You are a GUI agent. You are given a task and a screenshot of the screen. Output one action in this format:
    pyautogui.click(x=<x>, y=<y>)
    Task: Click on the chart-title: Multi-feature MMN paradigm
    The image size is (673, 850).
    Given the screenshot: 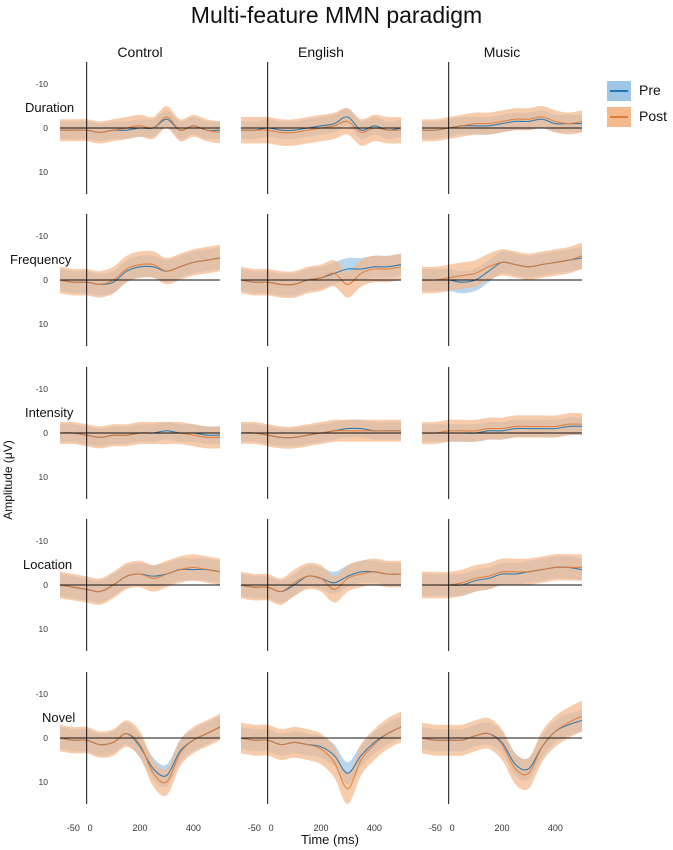 What is the action you would take?
    pyautogui.click(x=336, y=15)
    